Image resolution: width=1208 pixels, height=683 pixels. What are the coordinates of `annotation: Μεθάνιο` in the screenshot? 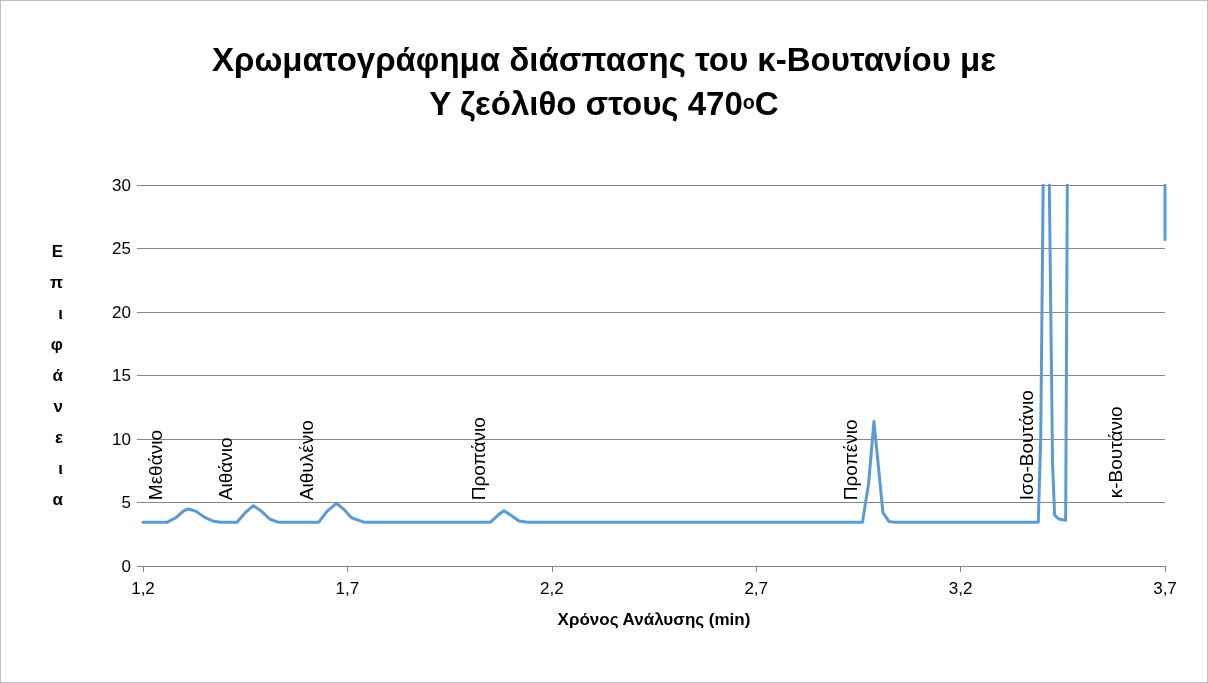 It's located at (156, 465).